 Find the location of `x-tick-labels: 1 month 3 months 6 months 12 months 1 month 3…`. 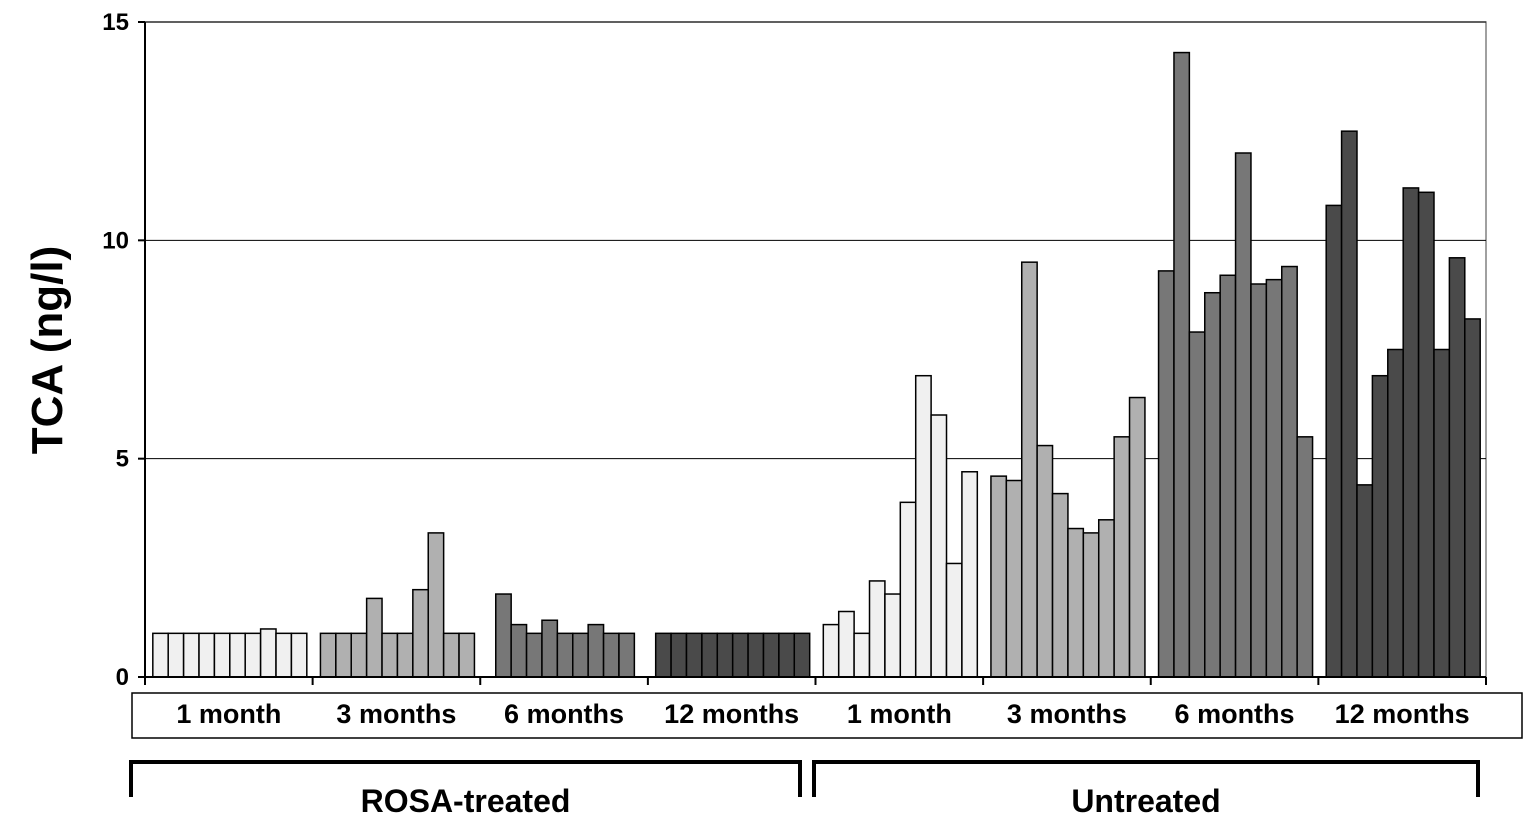

x-tick-labels: 1 month 3 months 6 months 12 months 1 month 3… is located at coordinates (827, 715).